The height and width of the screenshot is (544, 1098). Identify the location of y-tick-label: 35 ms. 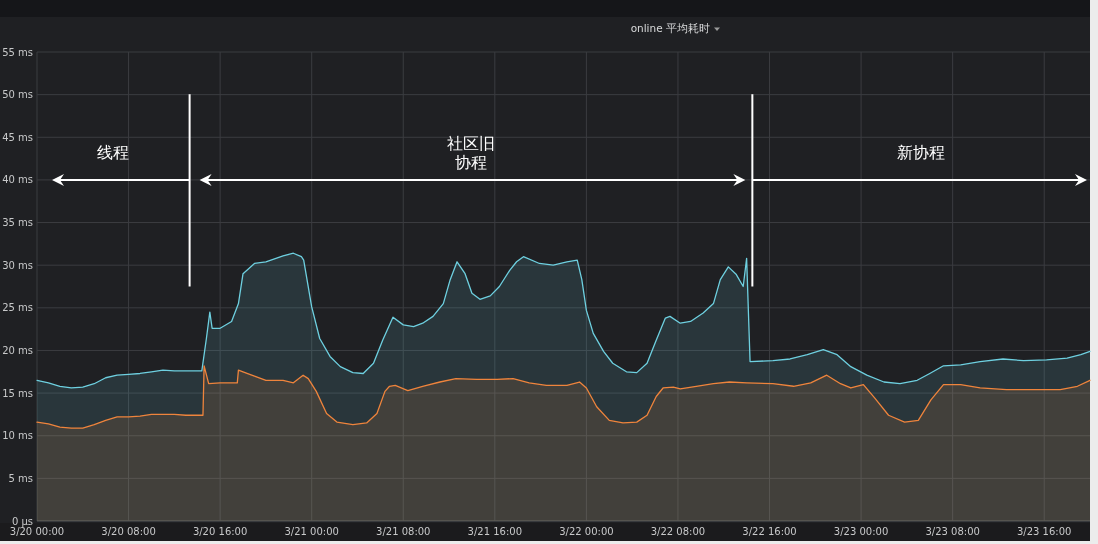
(17, 223).